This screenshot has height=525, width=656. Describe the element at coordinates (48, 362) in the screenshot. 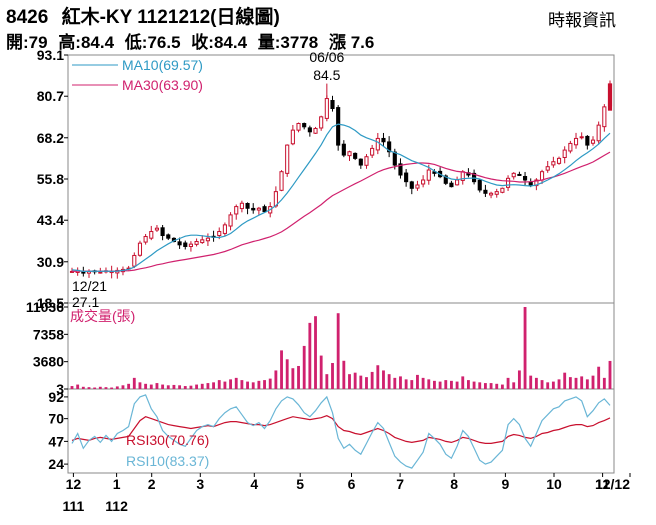

I see `volume-tick-label: 3680` at that location.